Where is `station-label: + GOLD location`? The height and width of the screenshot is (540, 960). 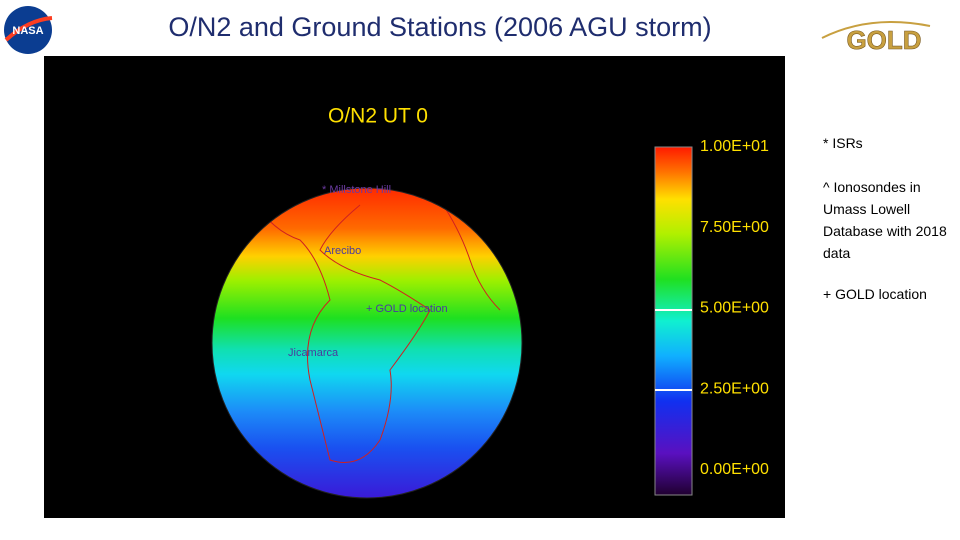 station-label: + GOLD location is located at coordinates (407, 309).